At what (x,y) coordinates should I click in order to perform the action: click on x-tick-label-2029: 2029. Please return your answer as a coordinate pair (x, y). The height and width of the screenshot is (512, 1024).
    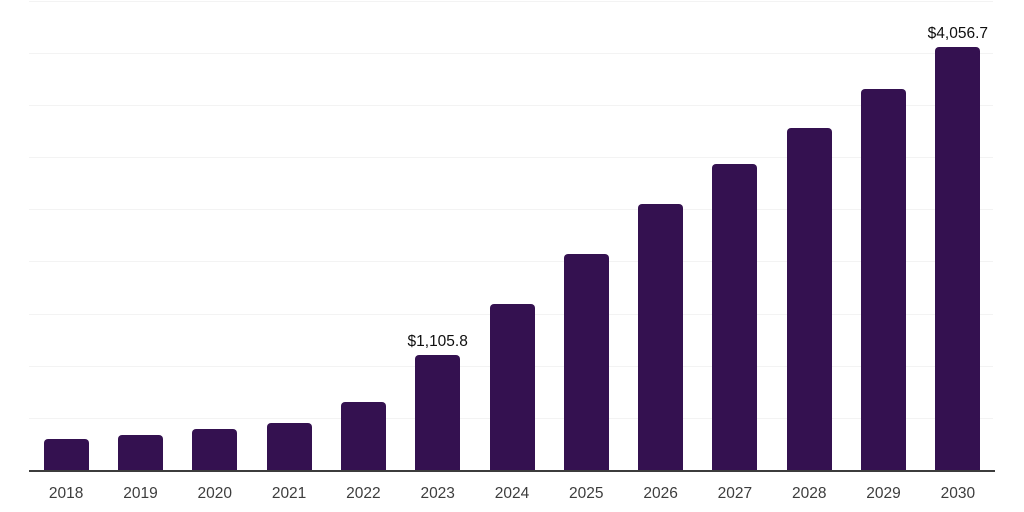
    Looking at the image, I should click on (883, 493).